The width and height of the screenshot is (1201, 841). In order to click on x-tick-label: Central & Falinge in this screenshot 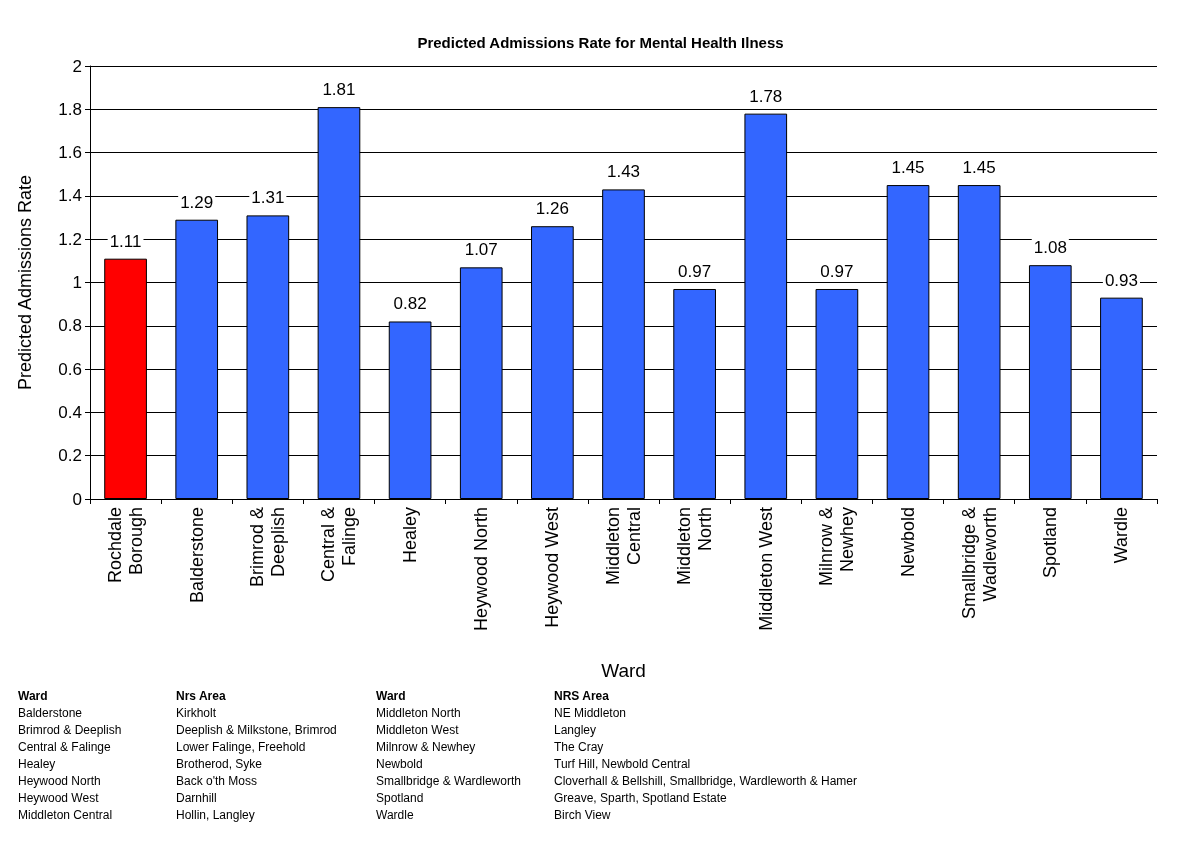, I will do `click(339, 545)`.